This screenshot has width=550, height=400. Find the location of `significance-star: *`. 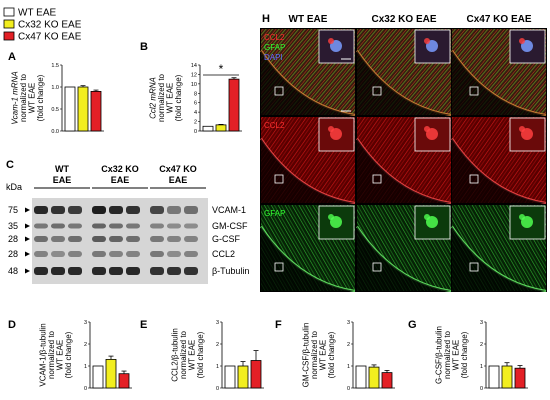

significance-star: * is located at coordinates (221, 69).